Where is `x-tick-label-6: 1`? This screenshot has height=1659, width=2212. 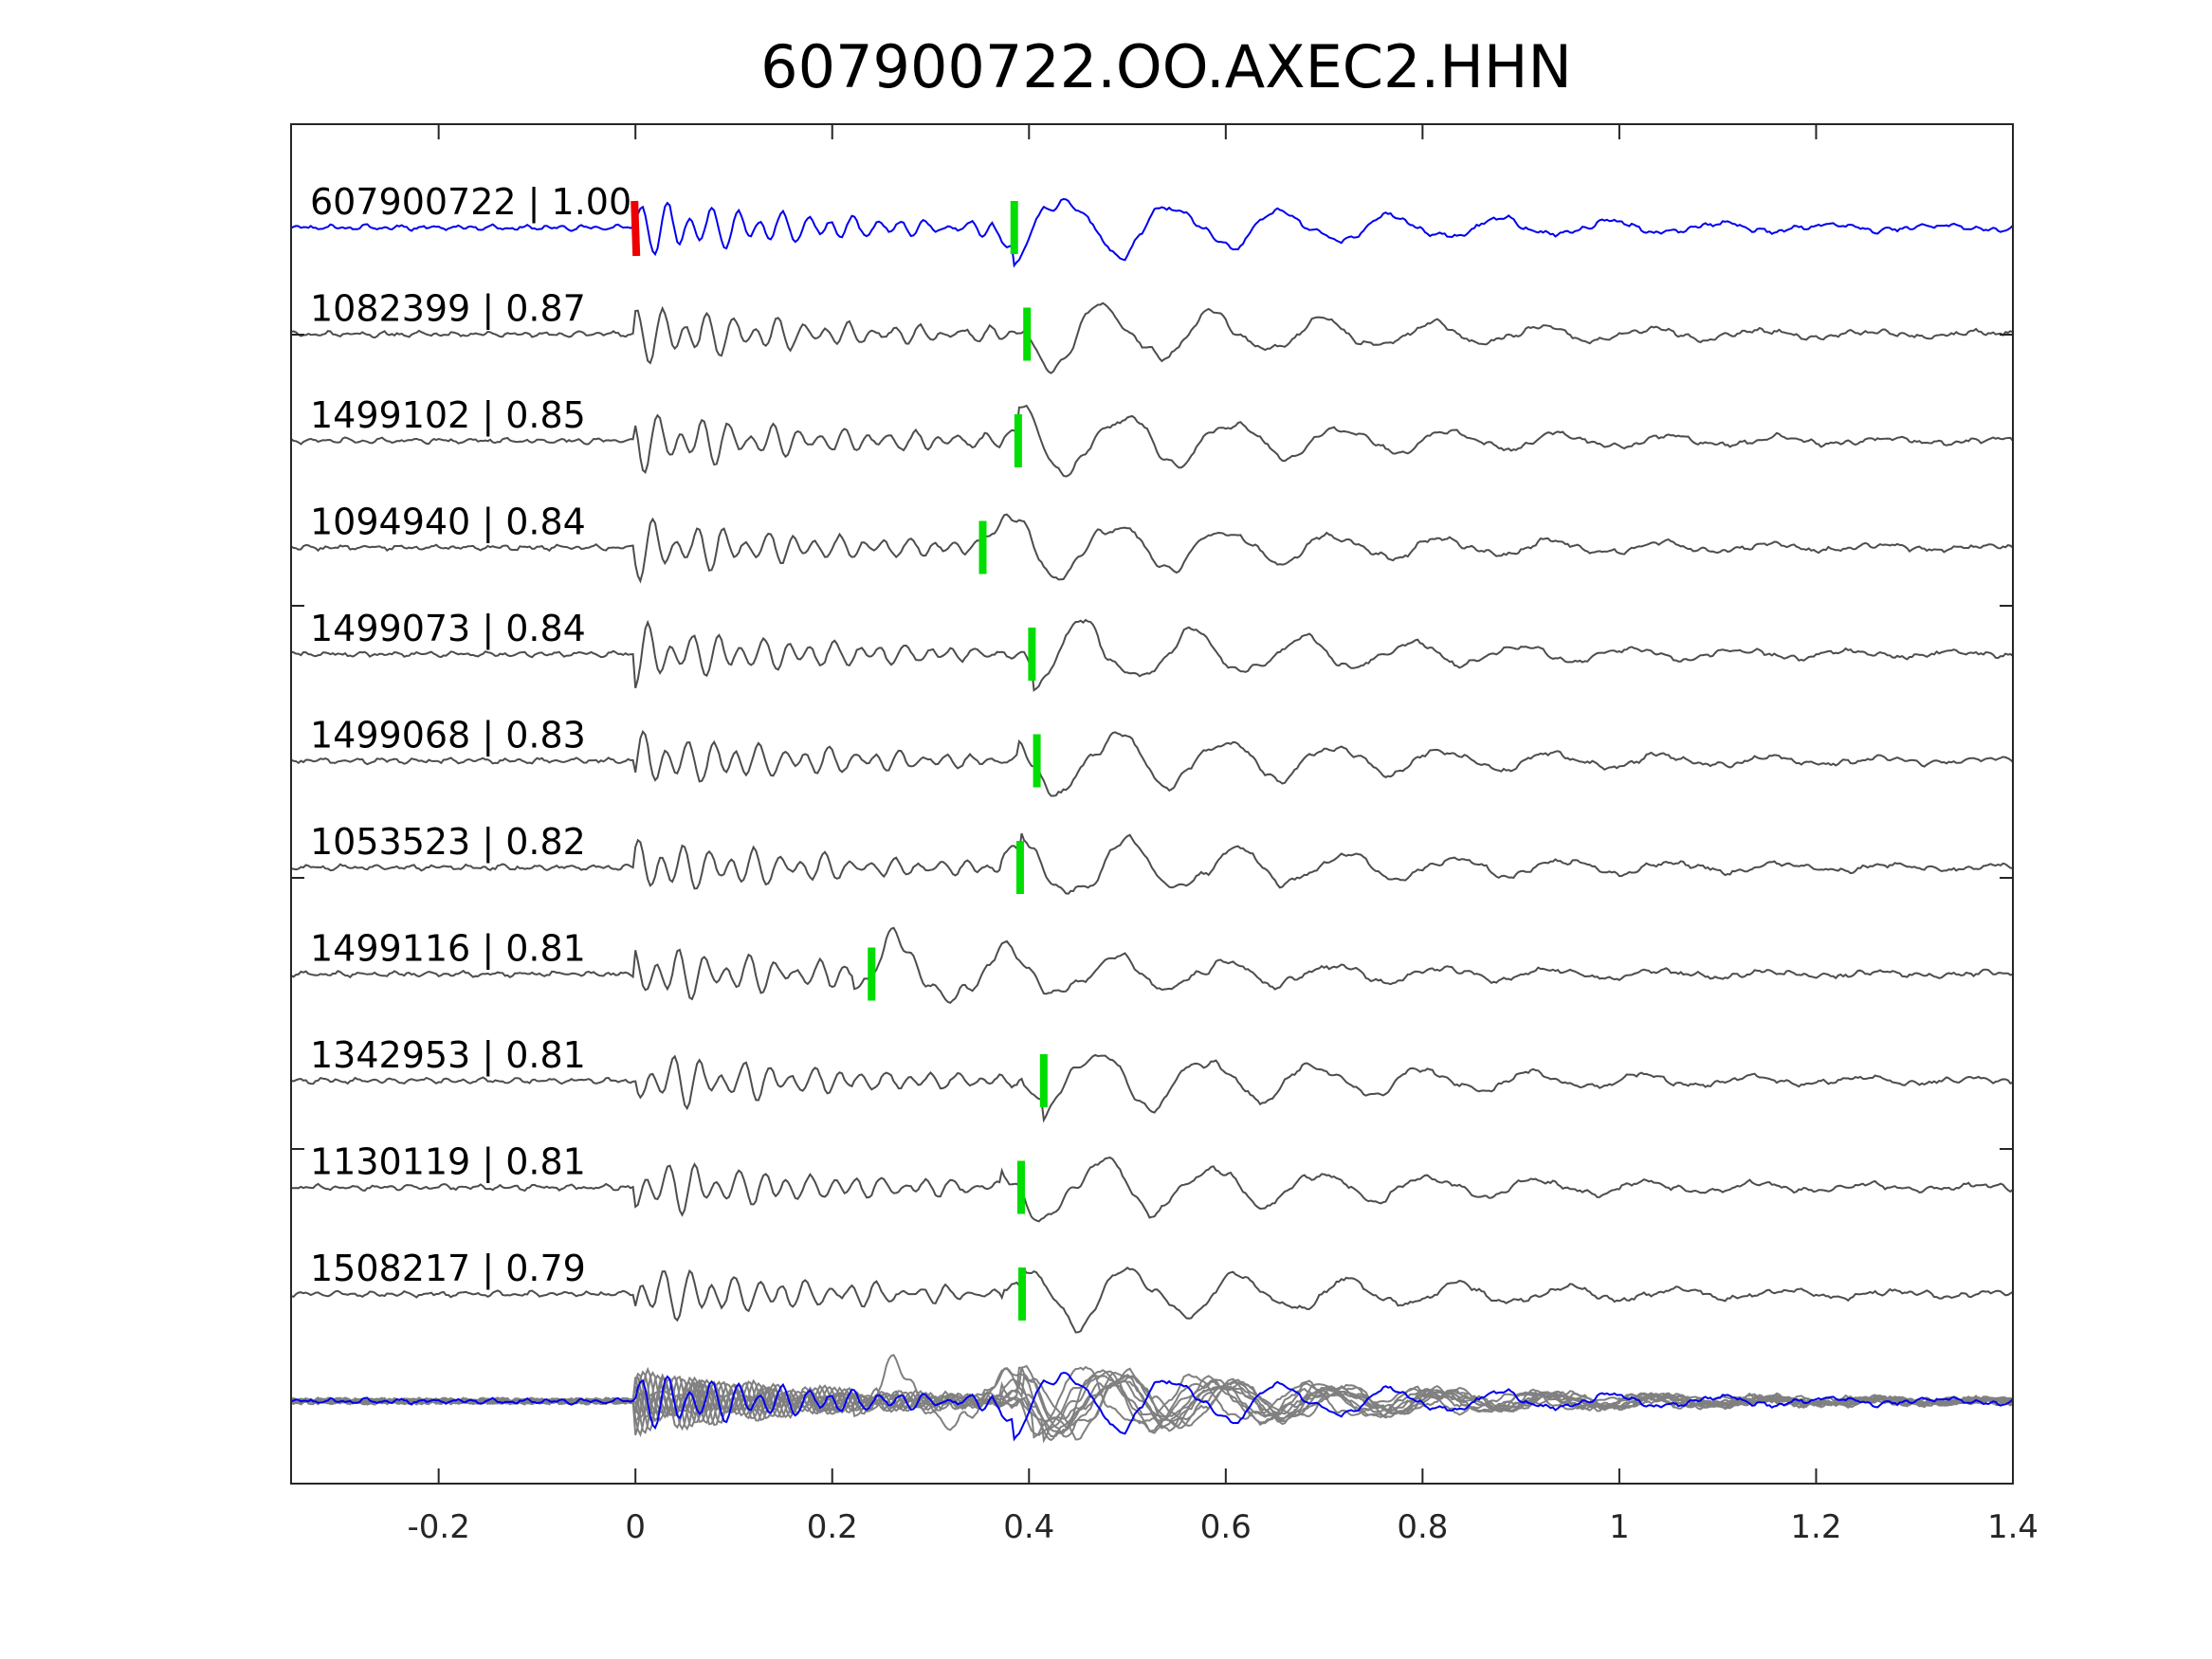
x-tick-label-6: 1 is located at coordinates (1619, 1527).